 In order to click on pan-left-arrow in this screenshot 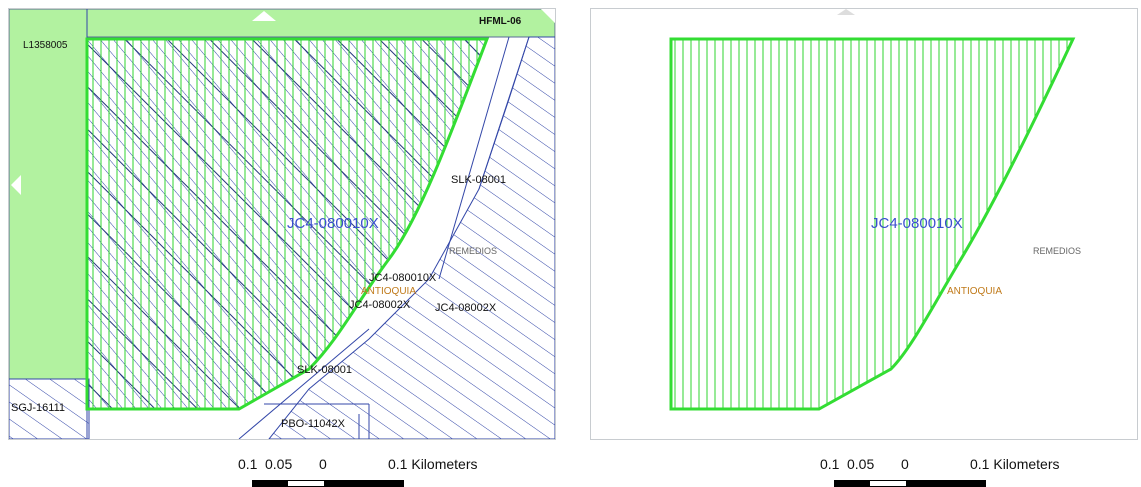, I will do `click(16, 185)`.